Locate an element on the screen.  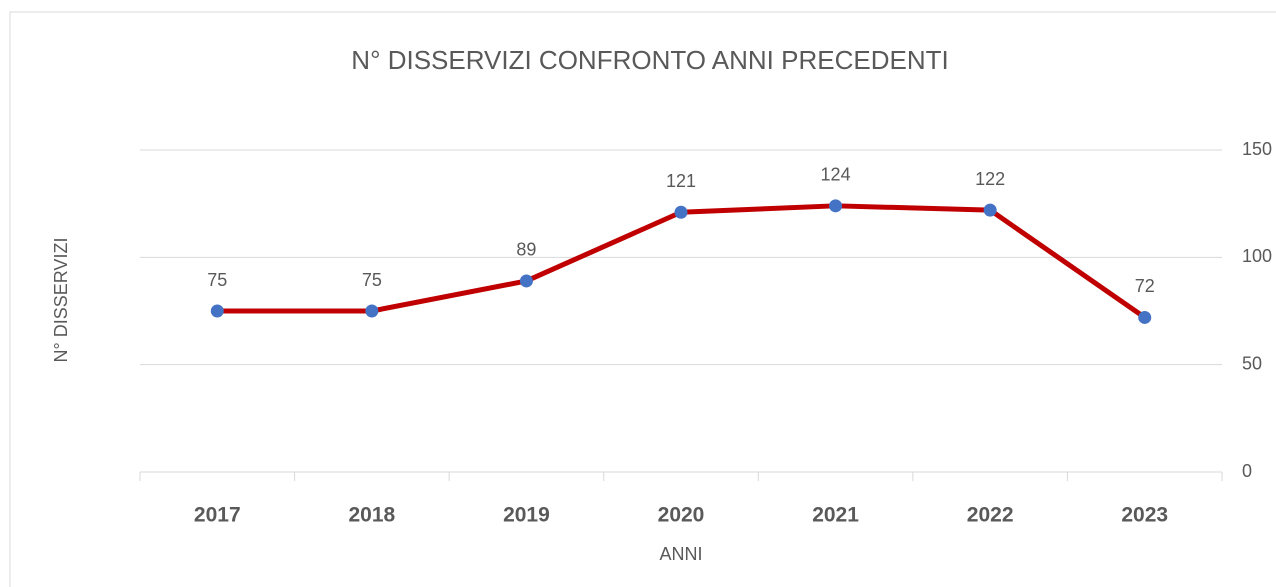
data-label: 124 is located at coordinates (836, 175).